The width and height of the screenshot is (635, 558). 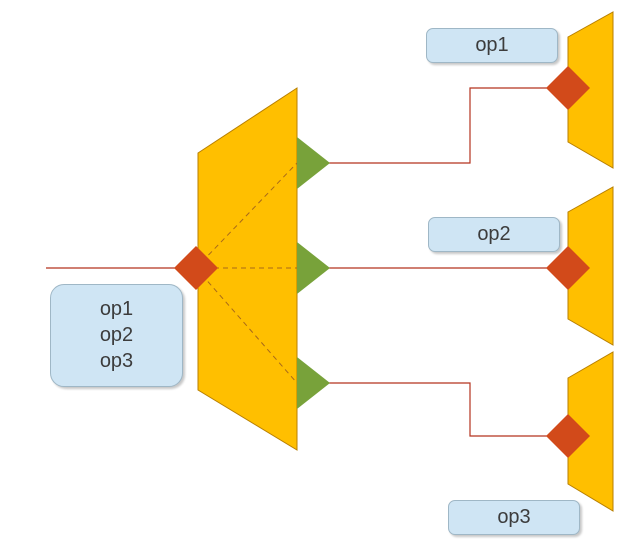 I want to click on sink-2-label: op2, so click(x=494, y=234).